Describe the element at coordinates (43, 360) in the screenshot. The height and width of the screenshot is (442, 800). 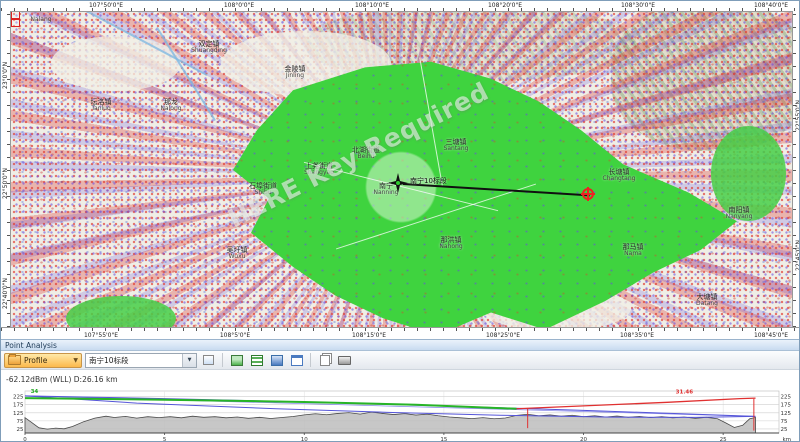
I see `profile-mode-button: Profile ▼` at that location.